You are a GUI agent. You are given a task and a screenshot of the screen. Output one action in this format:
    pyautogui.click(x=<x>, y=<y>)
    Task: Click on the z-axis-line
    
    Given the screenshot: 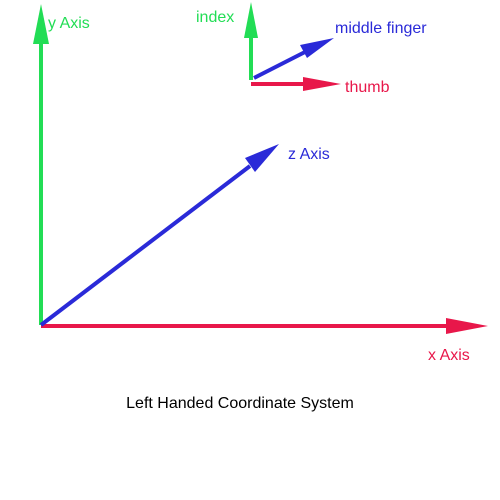 What is the action you would take?
    pyautogui.click(x=145, y=245)
    